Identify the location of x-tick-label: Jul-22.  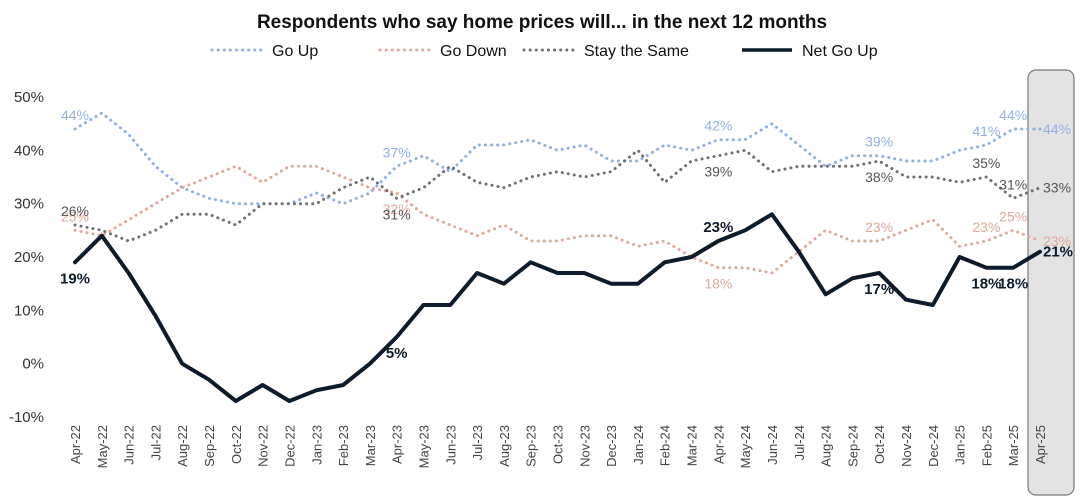
(155, 442).